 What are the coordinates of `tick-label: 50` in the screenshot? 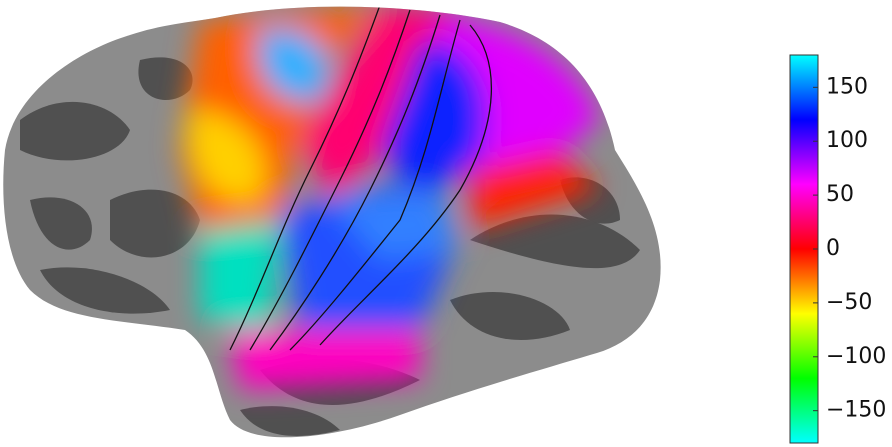 It's located at (840, 194).